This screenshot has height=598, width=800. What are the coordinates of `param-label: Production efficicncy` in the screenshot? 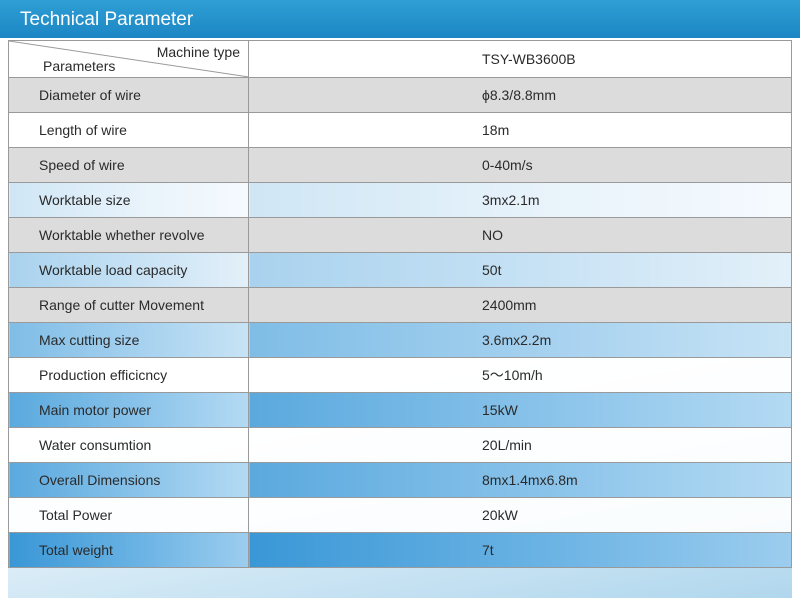 It's located at (128, 375).